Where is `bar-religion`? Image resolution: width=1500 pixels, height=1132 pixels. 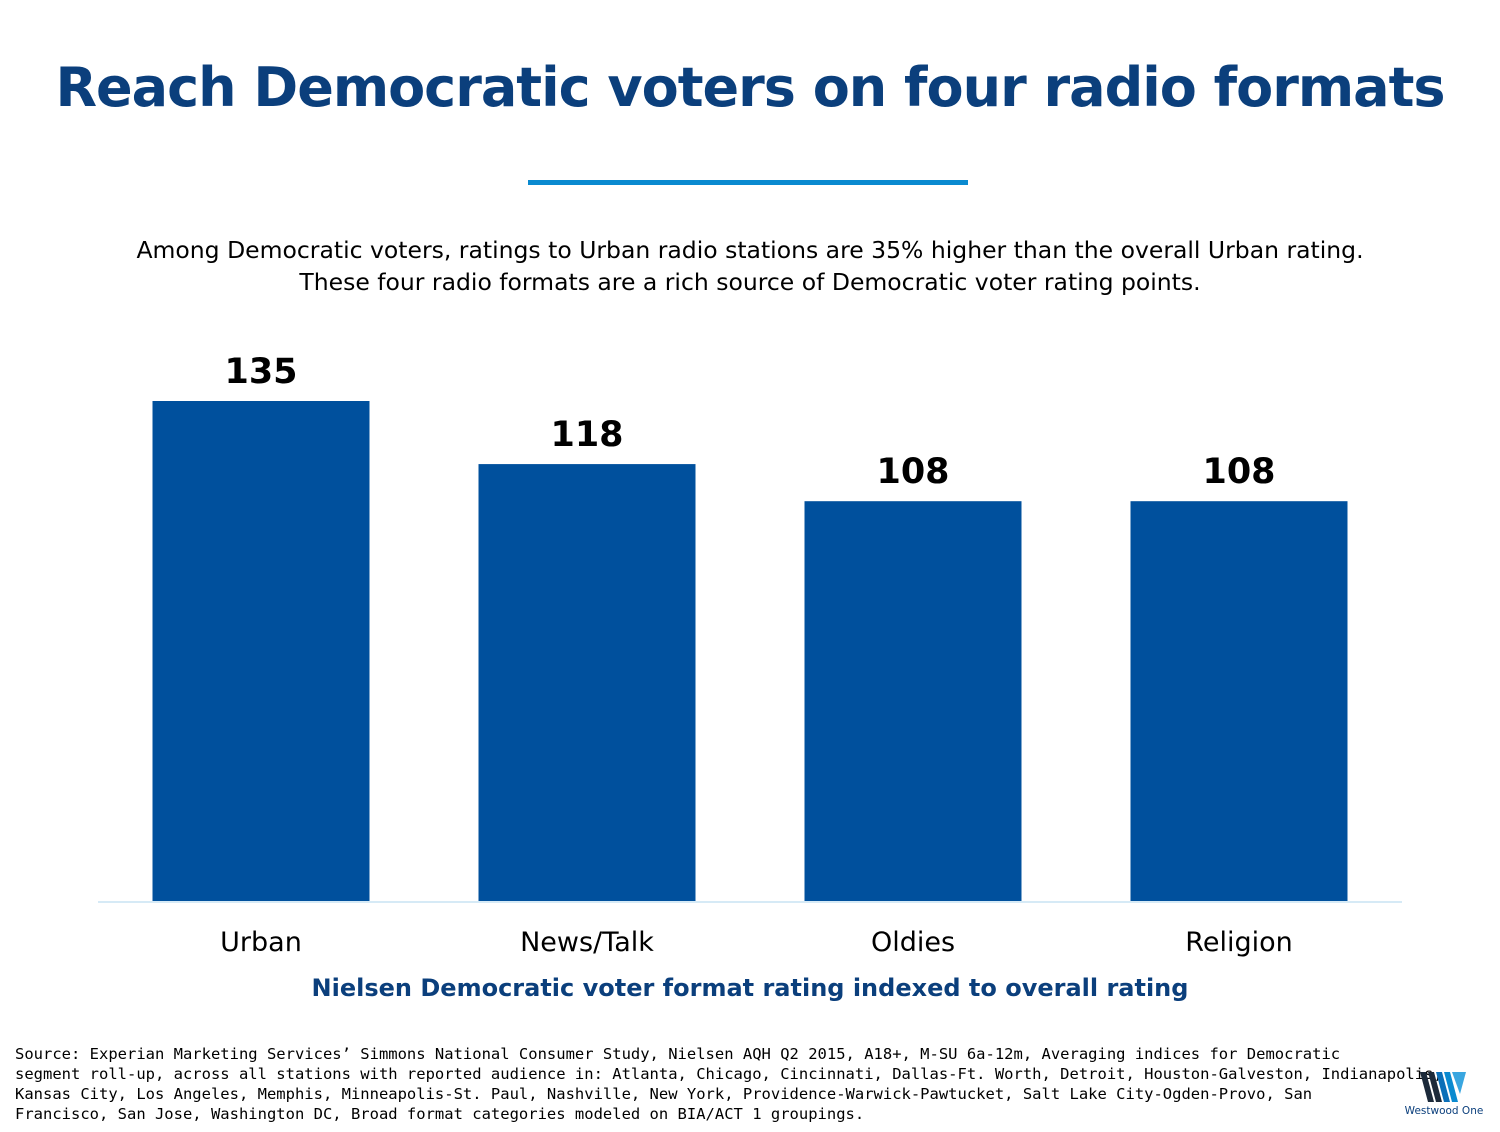
bar-religion is located at coordinates (1239, 701).